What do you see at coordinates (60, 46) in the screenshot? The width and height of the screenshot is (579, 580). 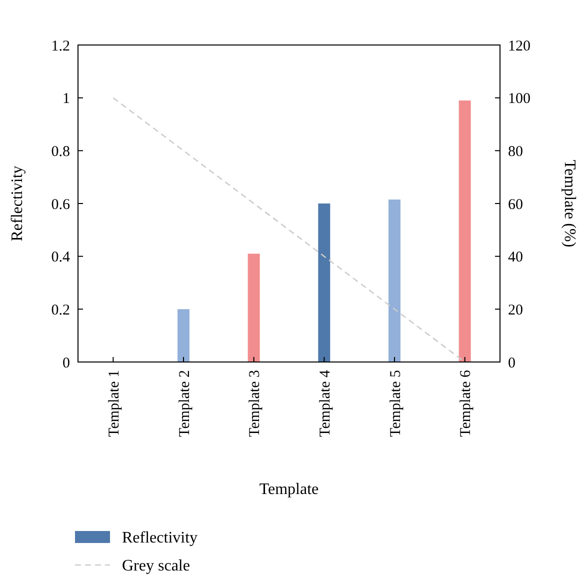 I see `y-tick-label: 1.2` at bounding box center [60, 46].